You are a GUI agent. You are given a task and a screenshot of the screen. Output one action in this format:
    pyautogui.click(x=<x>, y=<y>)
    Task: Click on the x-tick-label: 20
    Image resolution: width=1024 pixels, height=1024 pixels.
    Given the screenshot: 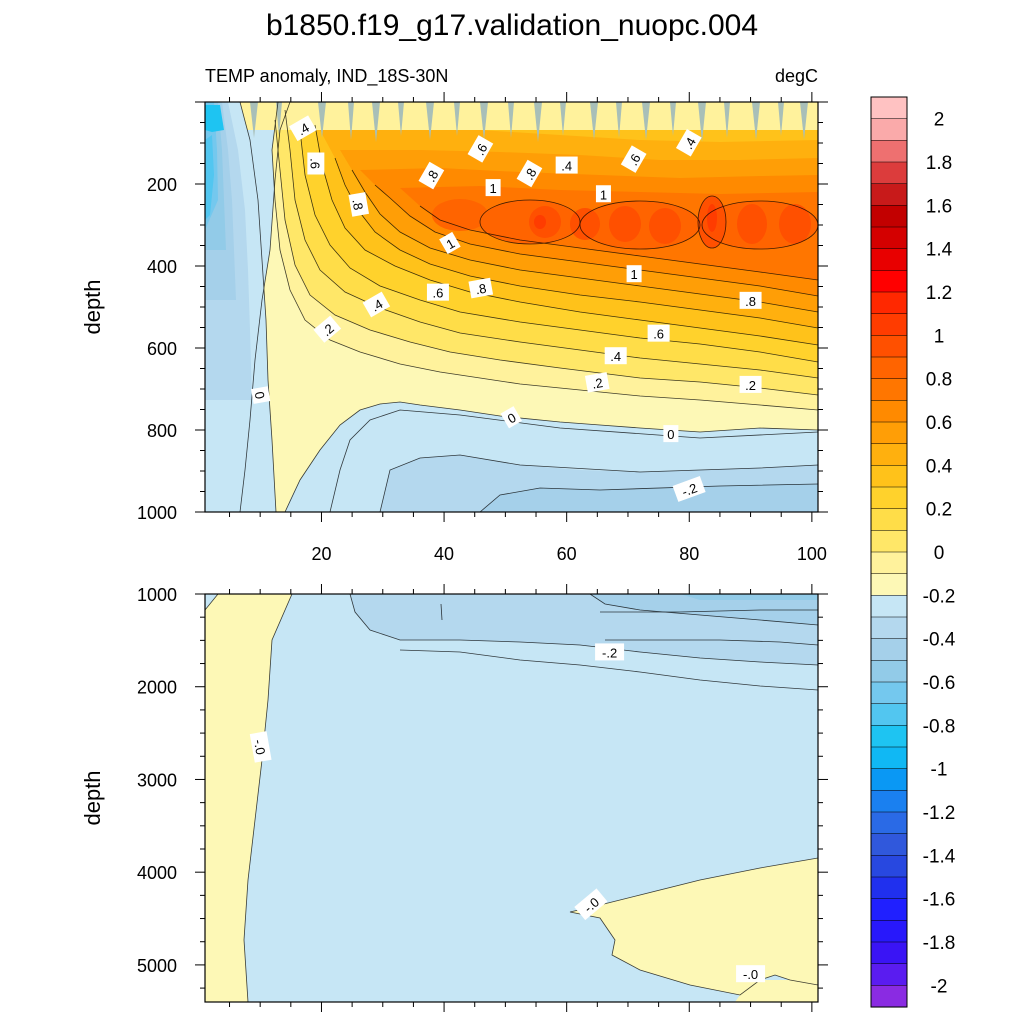 What is the action you would take?
    pyautogui.click(x=321, y=554)
    